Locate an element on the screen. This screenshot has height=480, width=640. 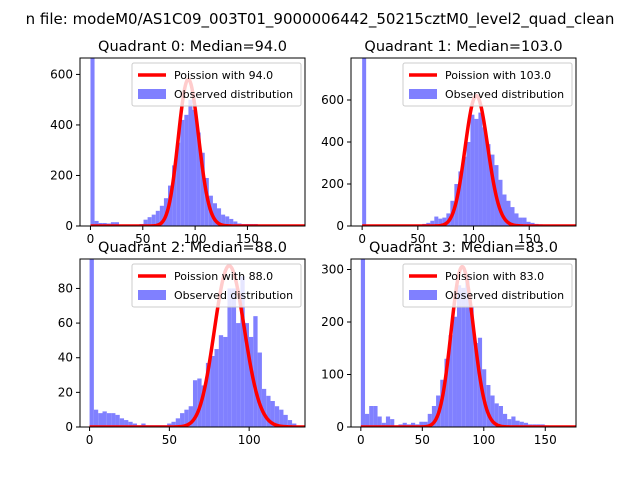
legend-observed-label: Observed distribution is located at coordinates (504, 295).